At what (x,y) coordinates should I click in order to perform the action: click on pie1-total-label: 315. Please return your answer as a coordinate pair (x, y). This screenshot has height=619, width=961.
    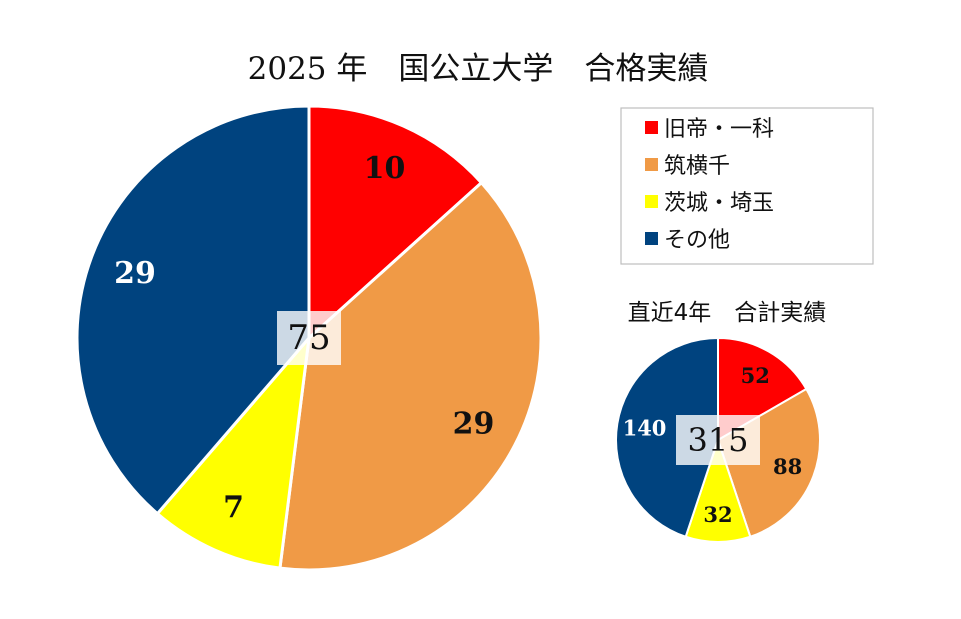
    Looking at the image, I should click on (717, 440).